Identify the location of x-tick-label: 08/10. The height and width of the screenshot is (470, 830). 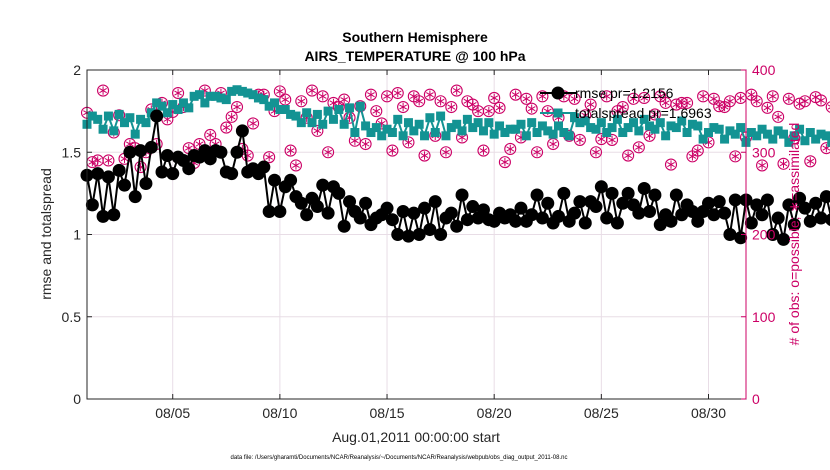
(279, 413).